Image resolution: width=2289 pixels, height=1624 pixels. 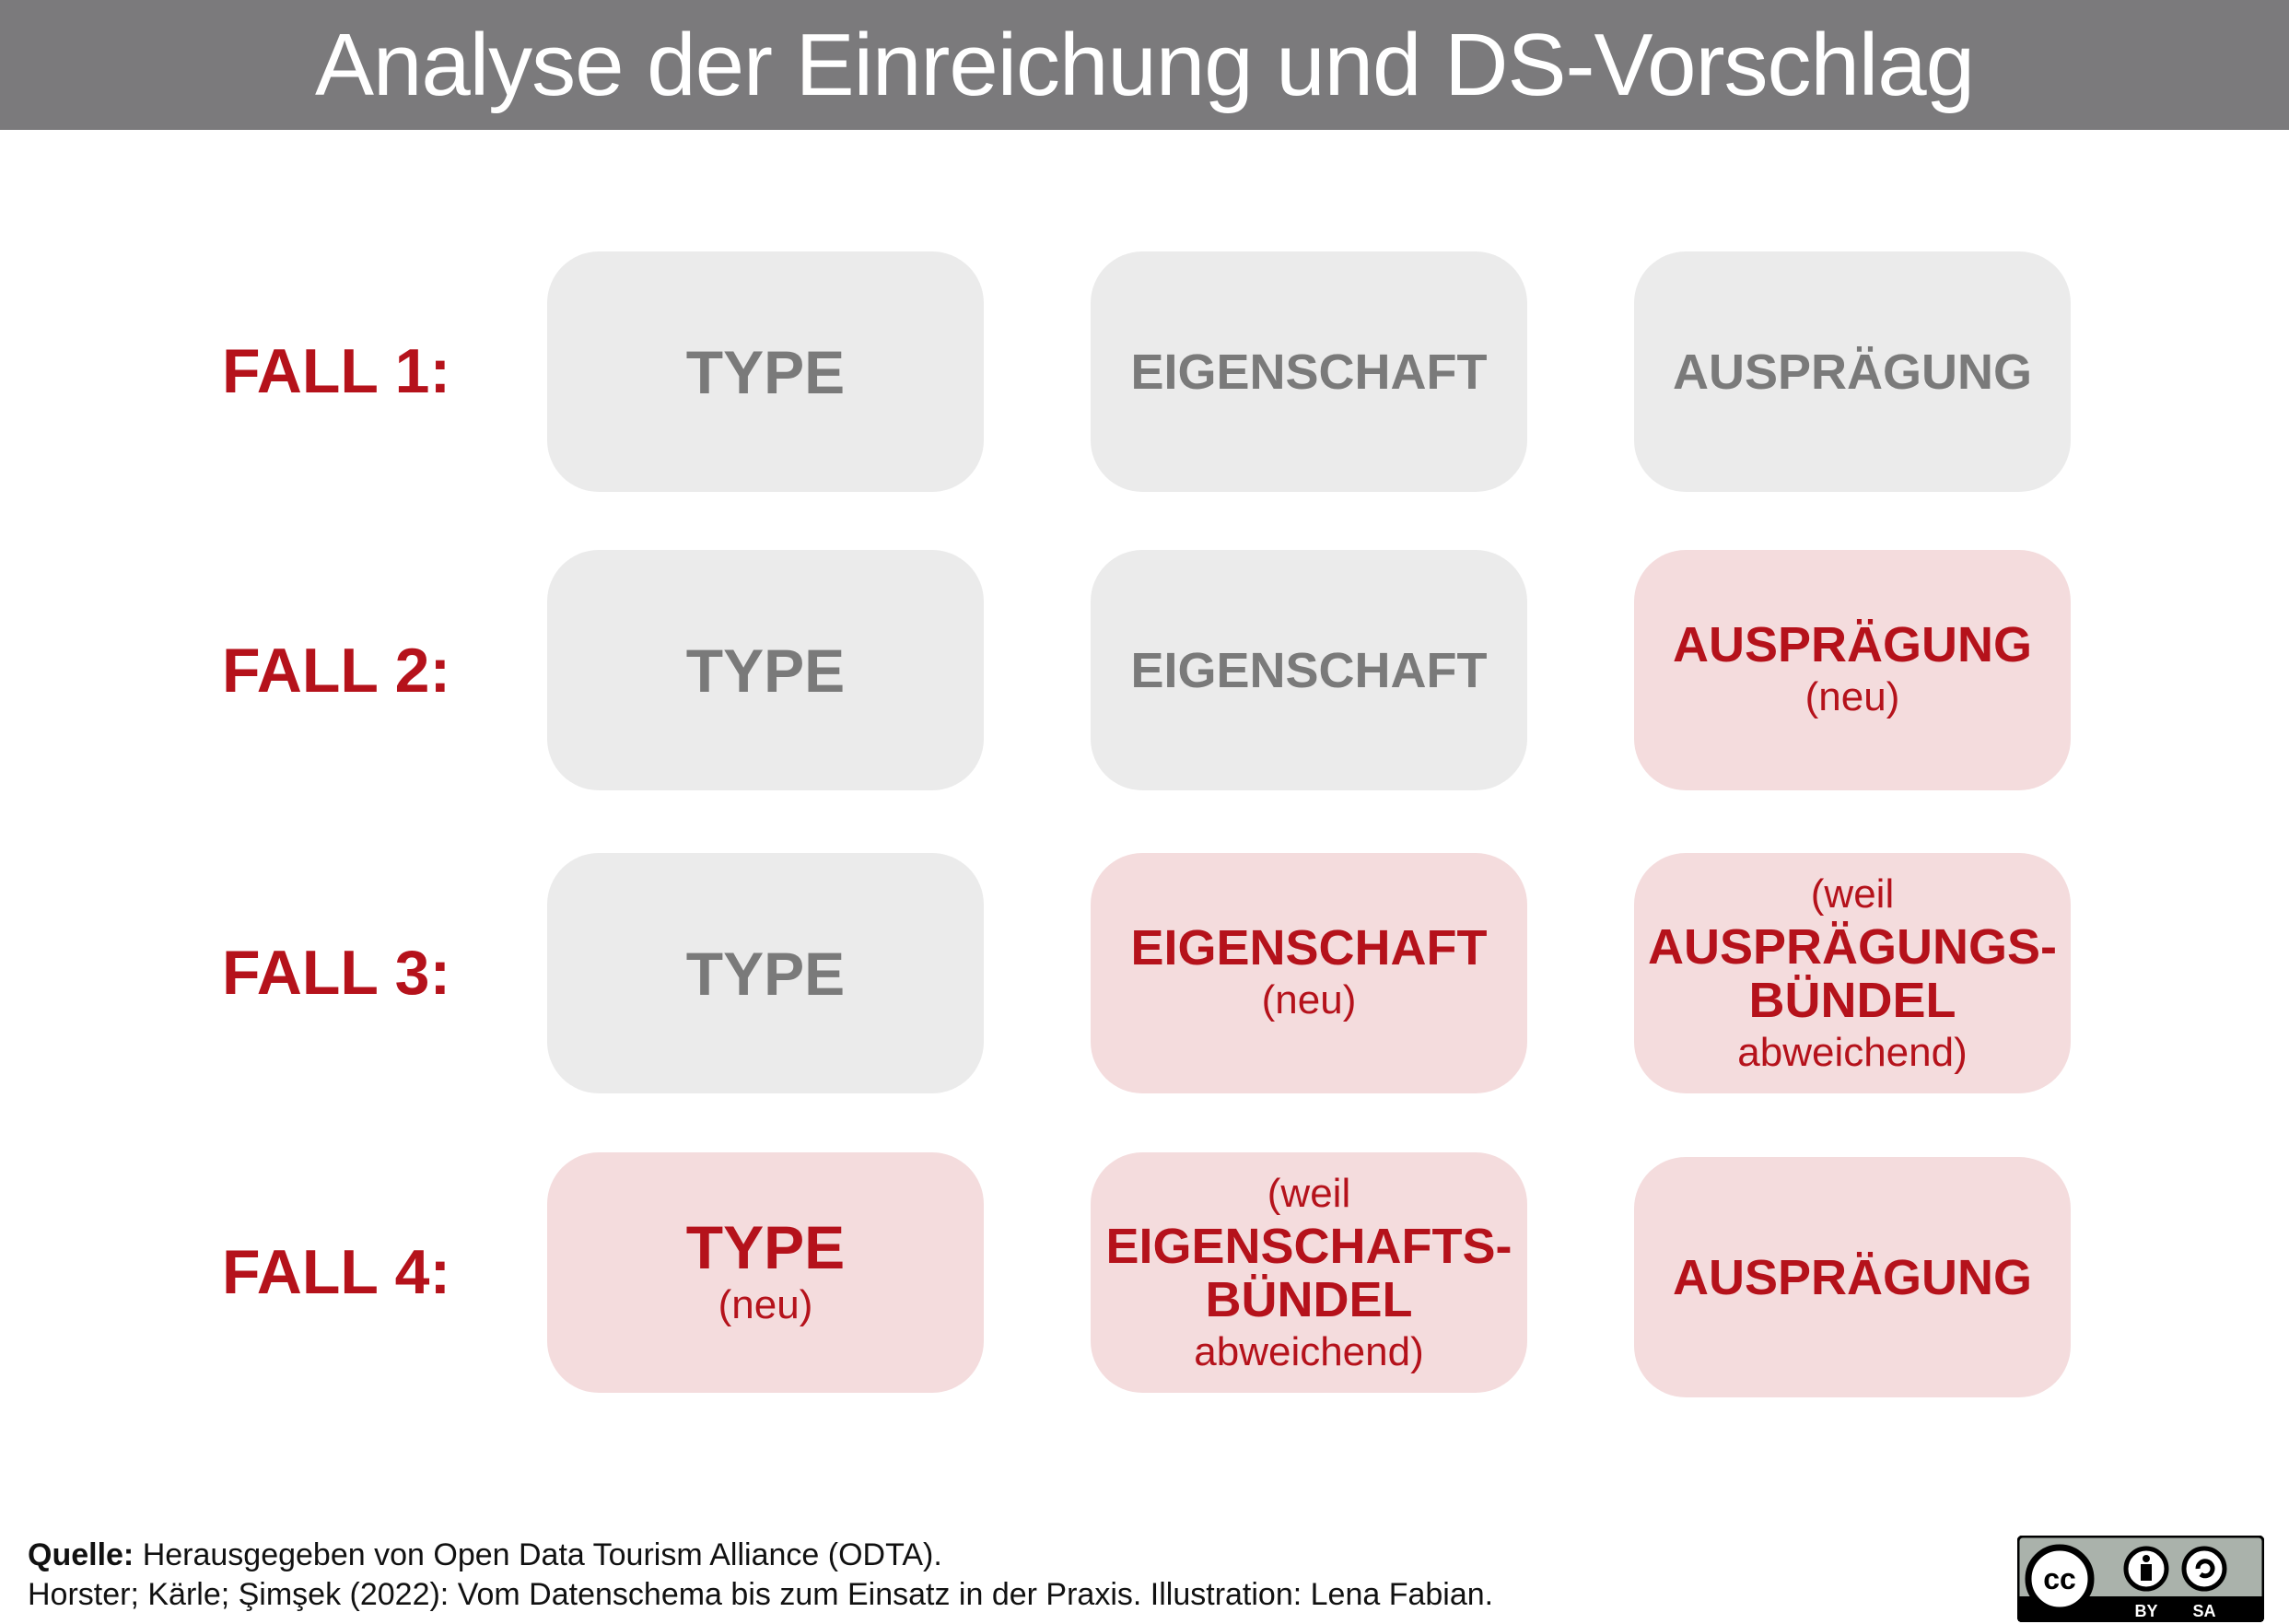 I want to click on cc-circle-icon, so click(x=2060, y=1579).